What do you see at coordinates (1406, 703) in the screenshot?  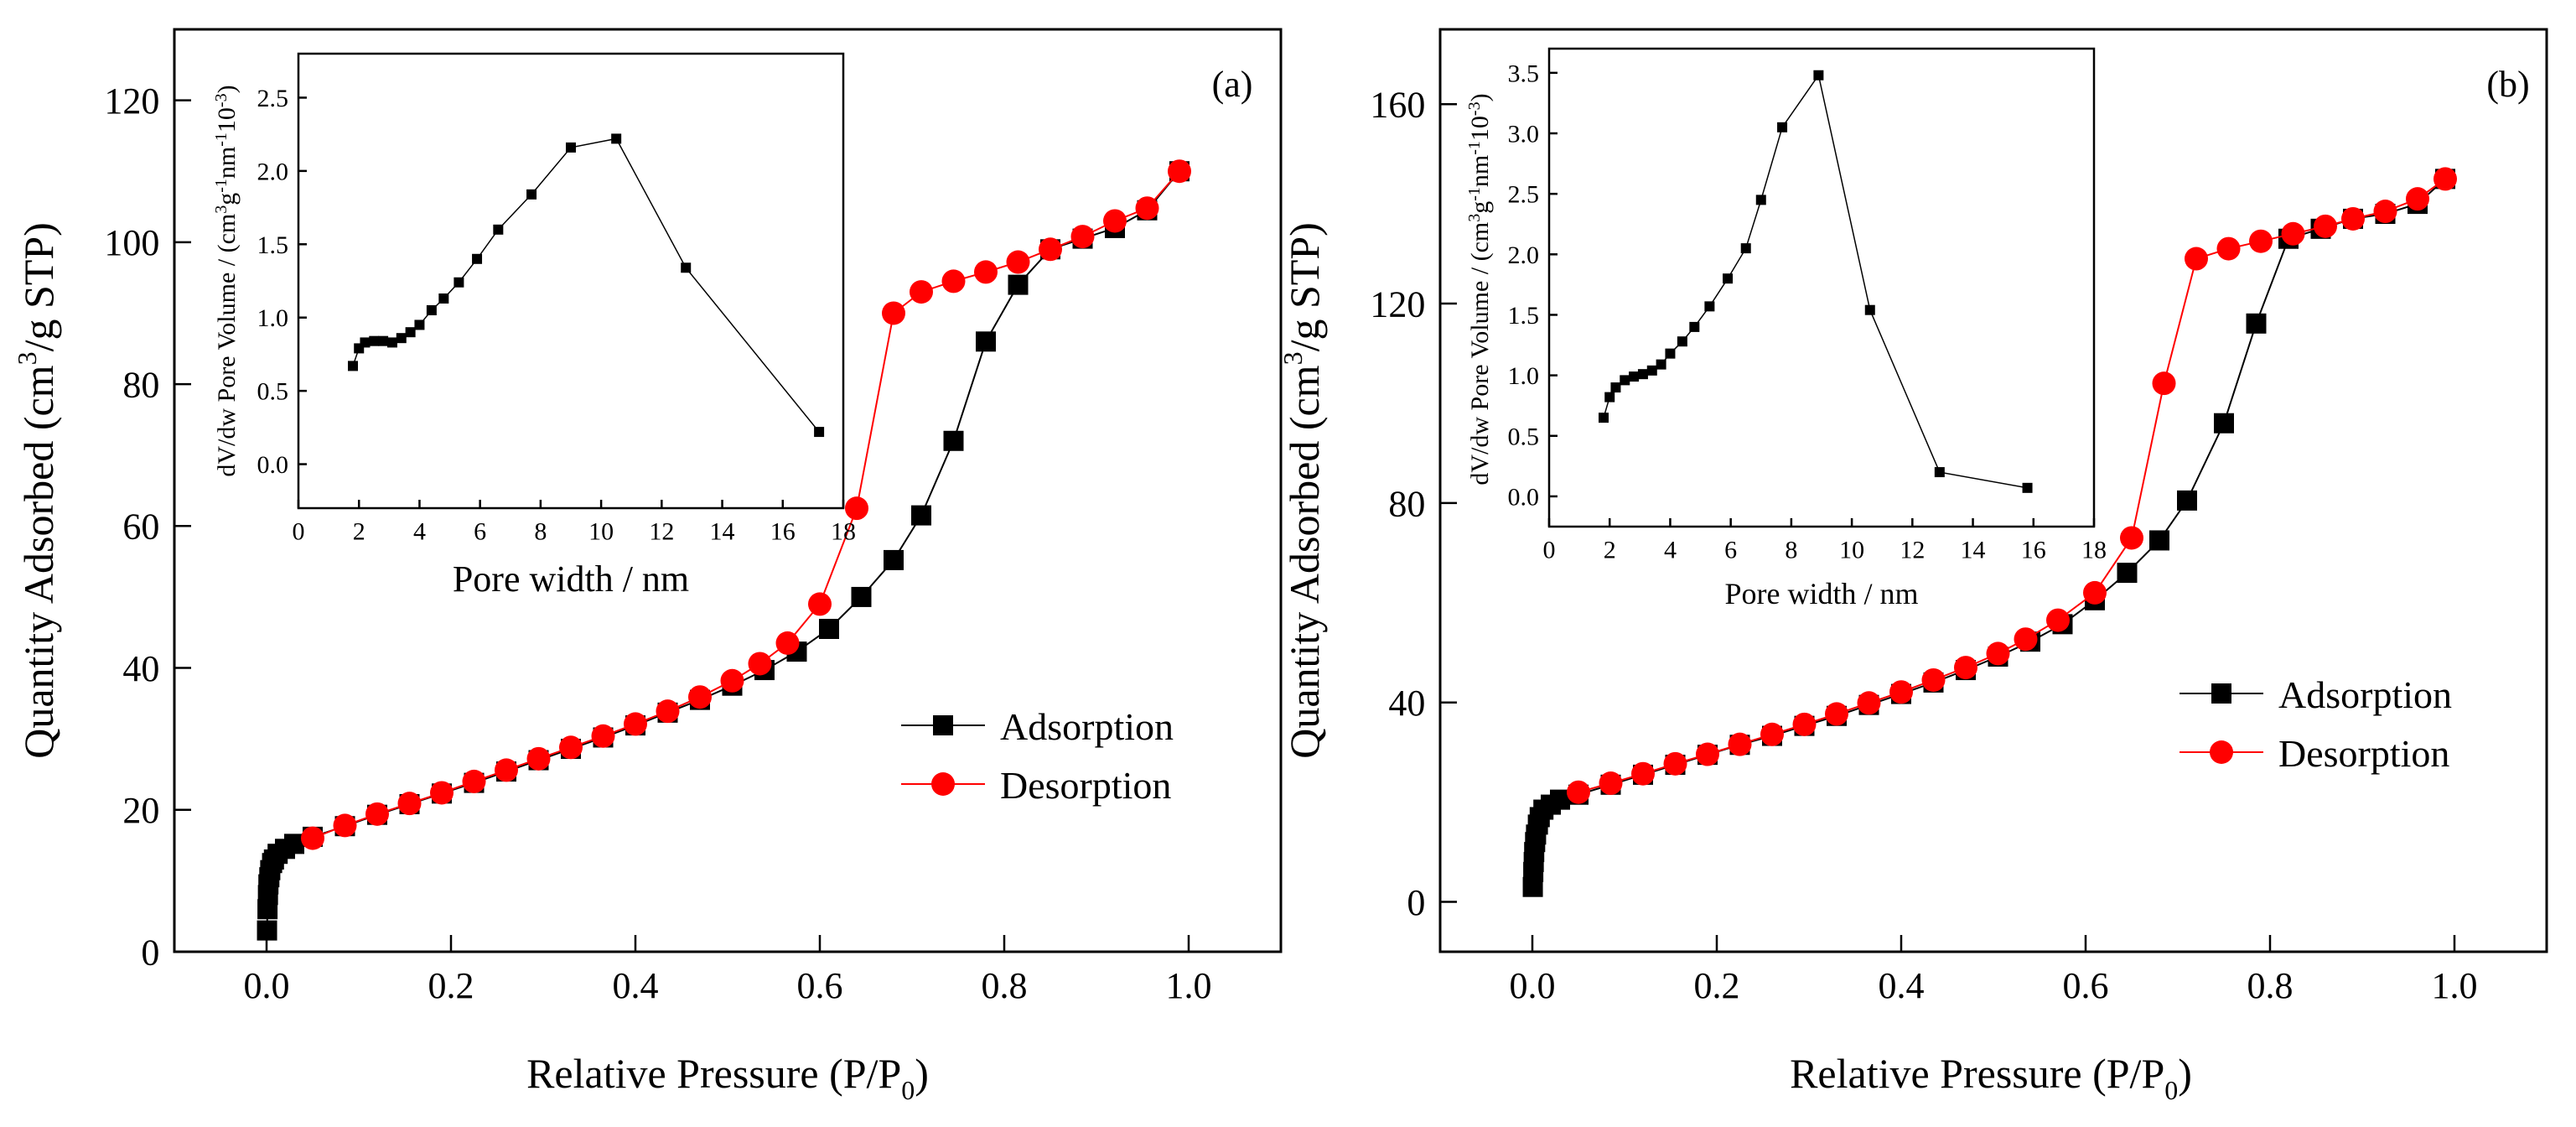 I see `main-ytick-label: 40` at bounding box center [1406, 703].